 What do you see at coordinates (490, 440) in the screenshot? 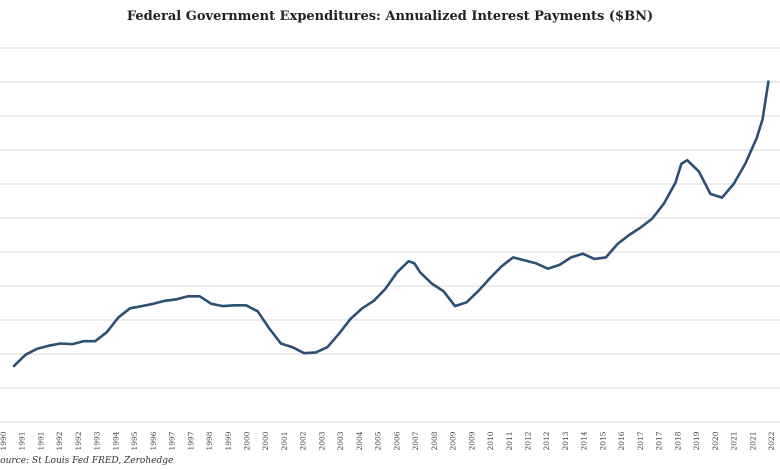
I see `x-tick-label: 2010` at bounding box center [490, 440].